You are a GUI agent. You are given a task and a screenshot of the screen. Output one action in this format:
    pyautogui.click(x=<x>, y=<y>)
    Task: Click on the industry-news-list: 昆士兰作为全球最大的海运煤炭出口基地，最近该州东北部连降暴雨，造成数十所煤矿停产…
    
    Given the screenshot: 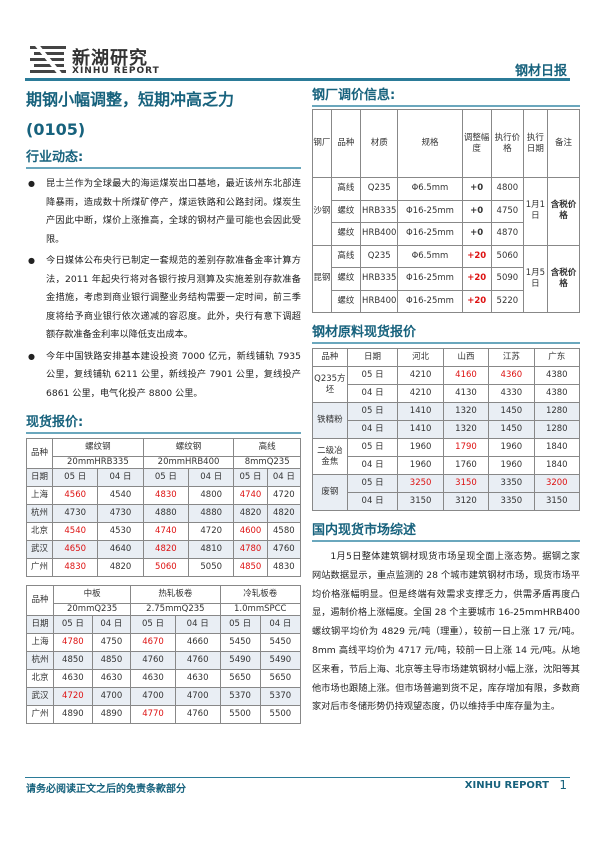 What is the action you would take?
    pyautogui.click(x=163, y=289)
    